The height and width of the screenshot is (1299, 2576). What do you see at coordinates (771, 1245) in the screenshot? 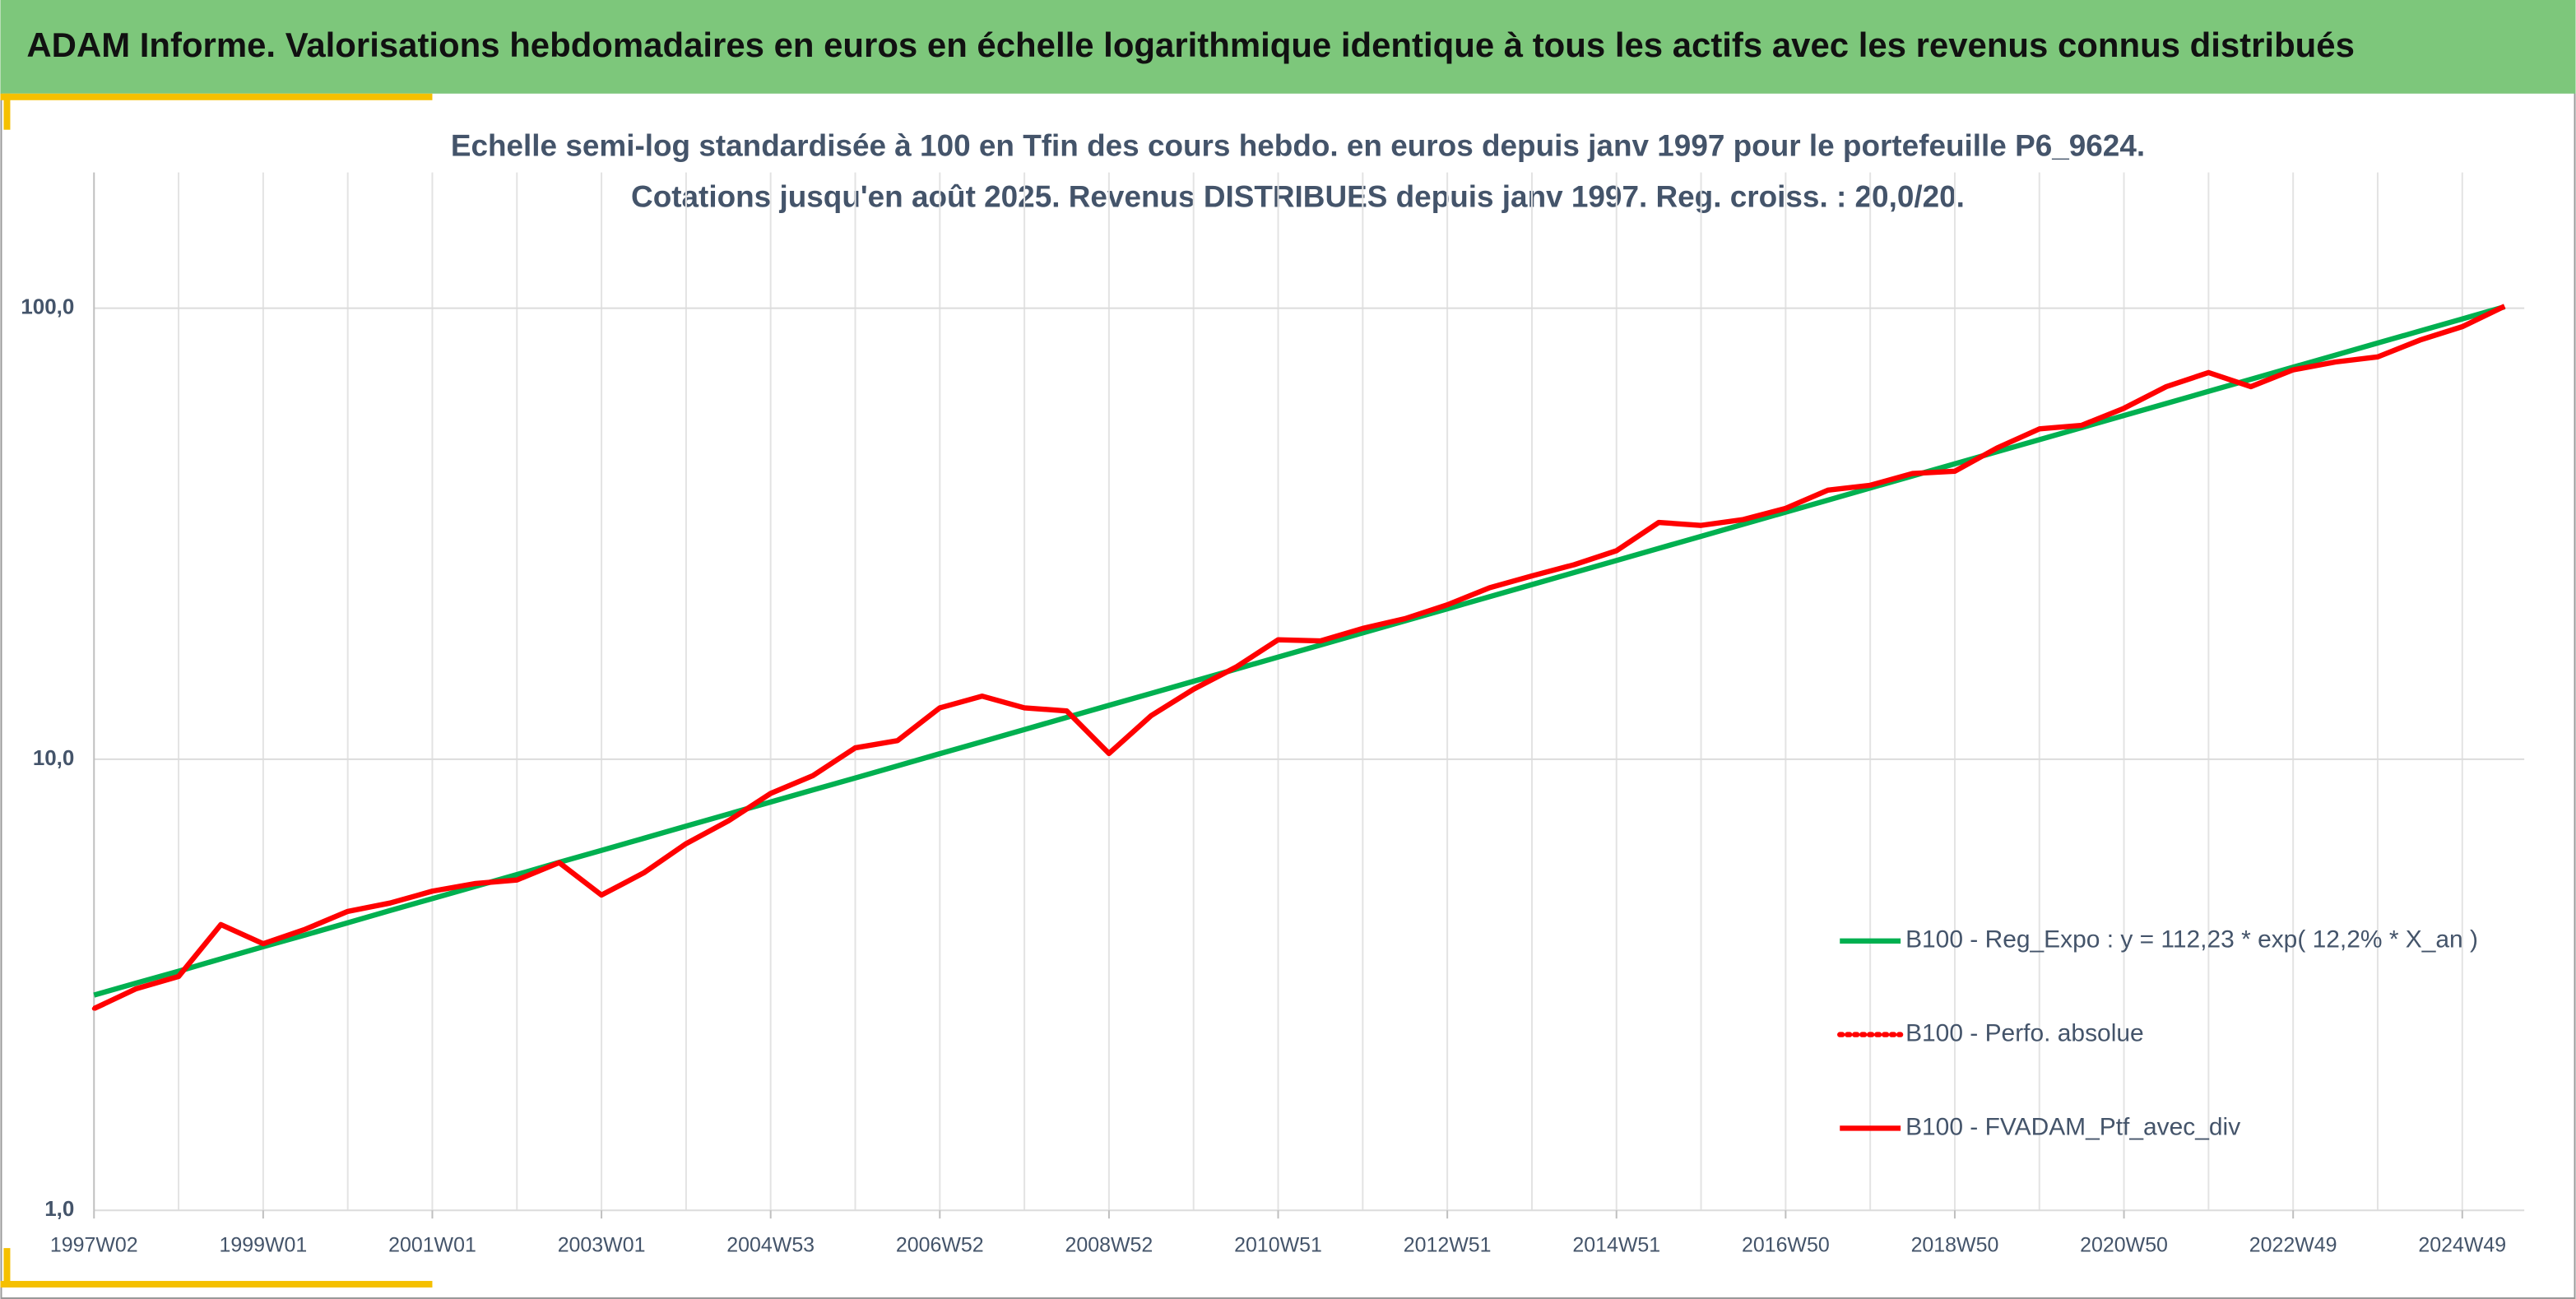
I see `x-tick-label: 2004W53` at bounding box center [771, 1245].